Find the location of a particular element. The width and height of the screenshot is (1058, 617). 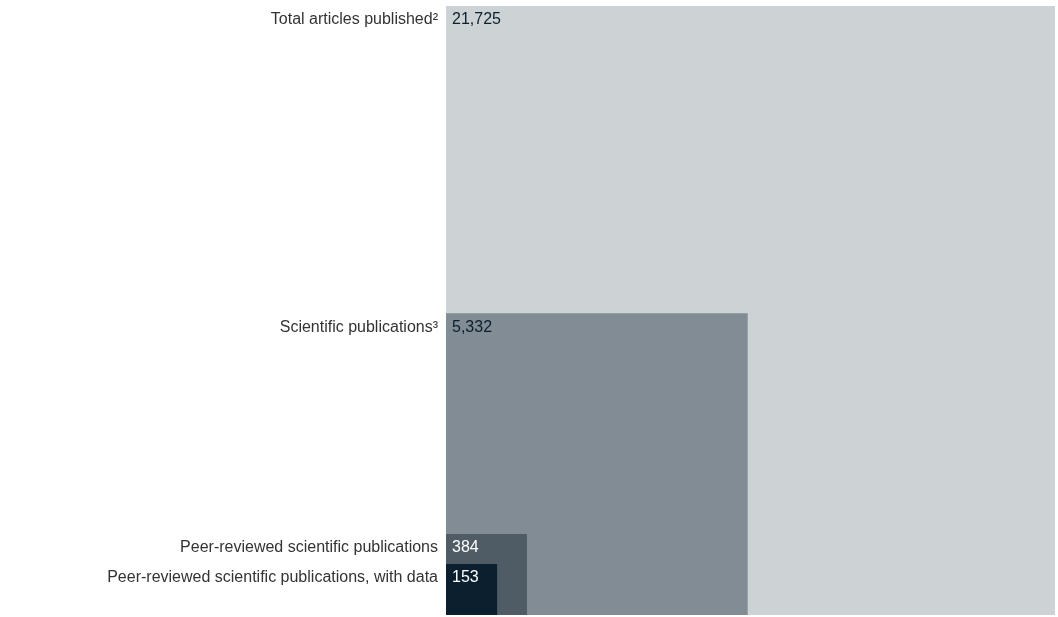

category-label: Peer-reviewed scientific publications, with data is located at coordinates (273, 577).